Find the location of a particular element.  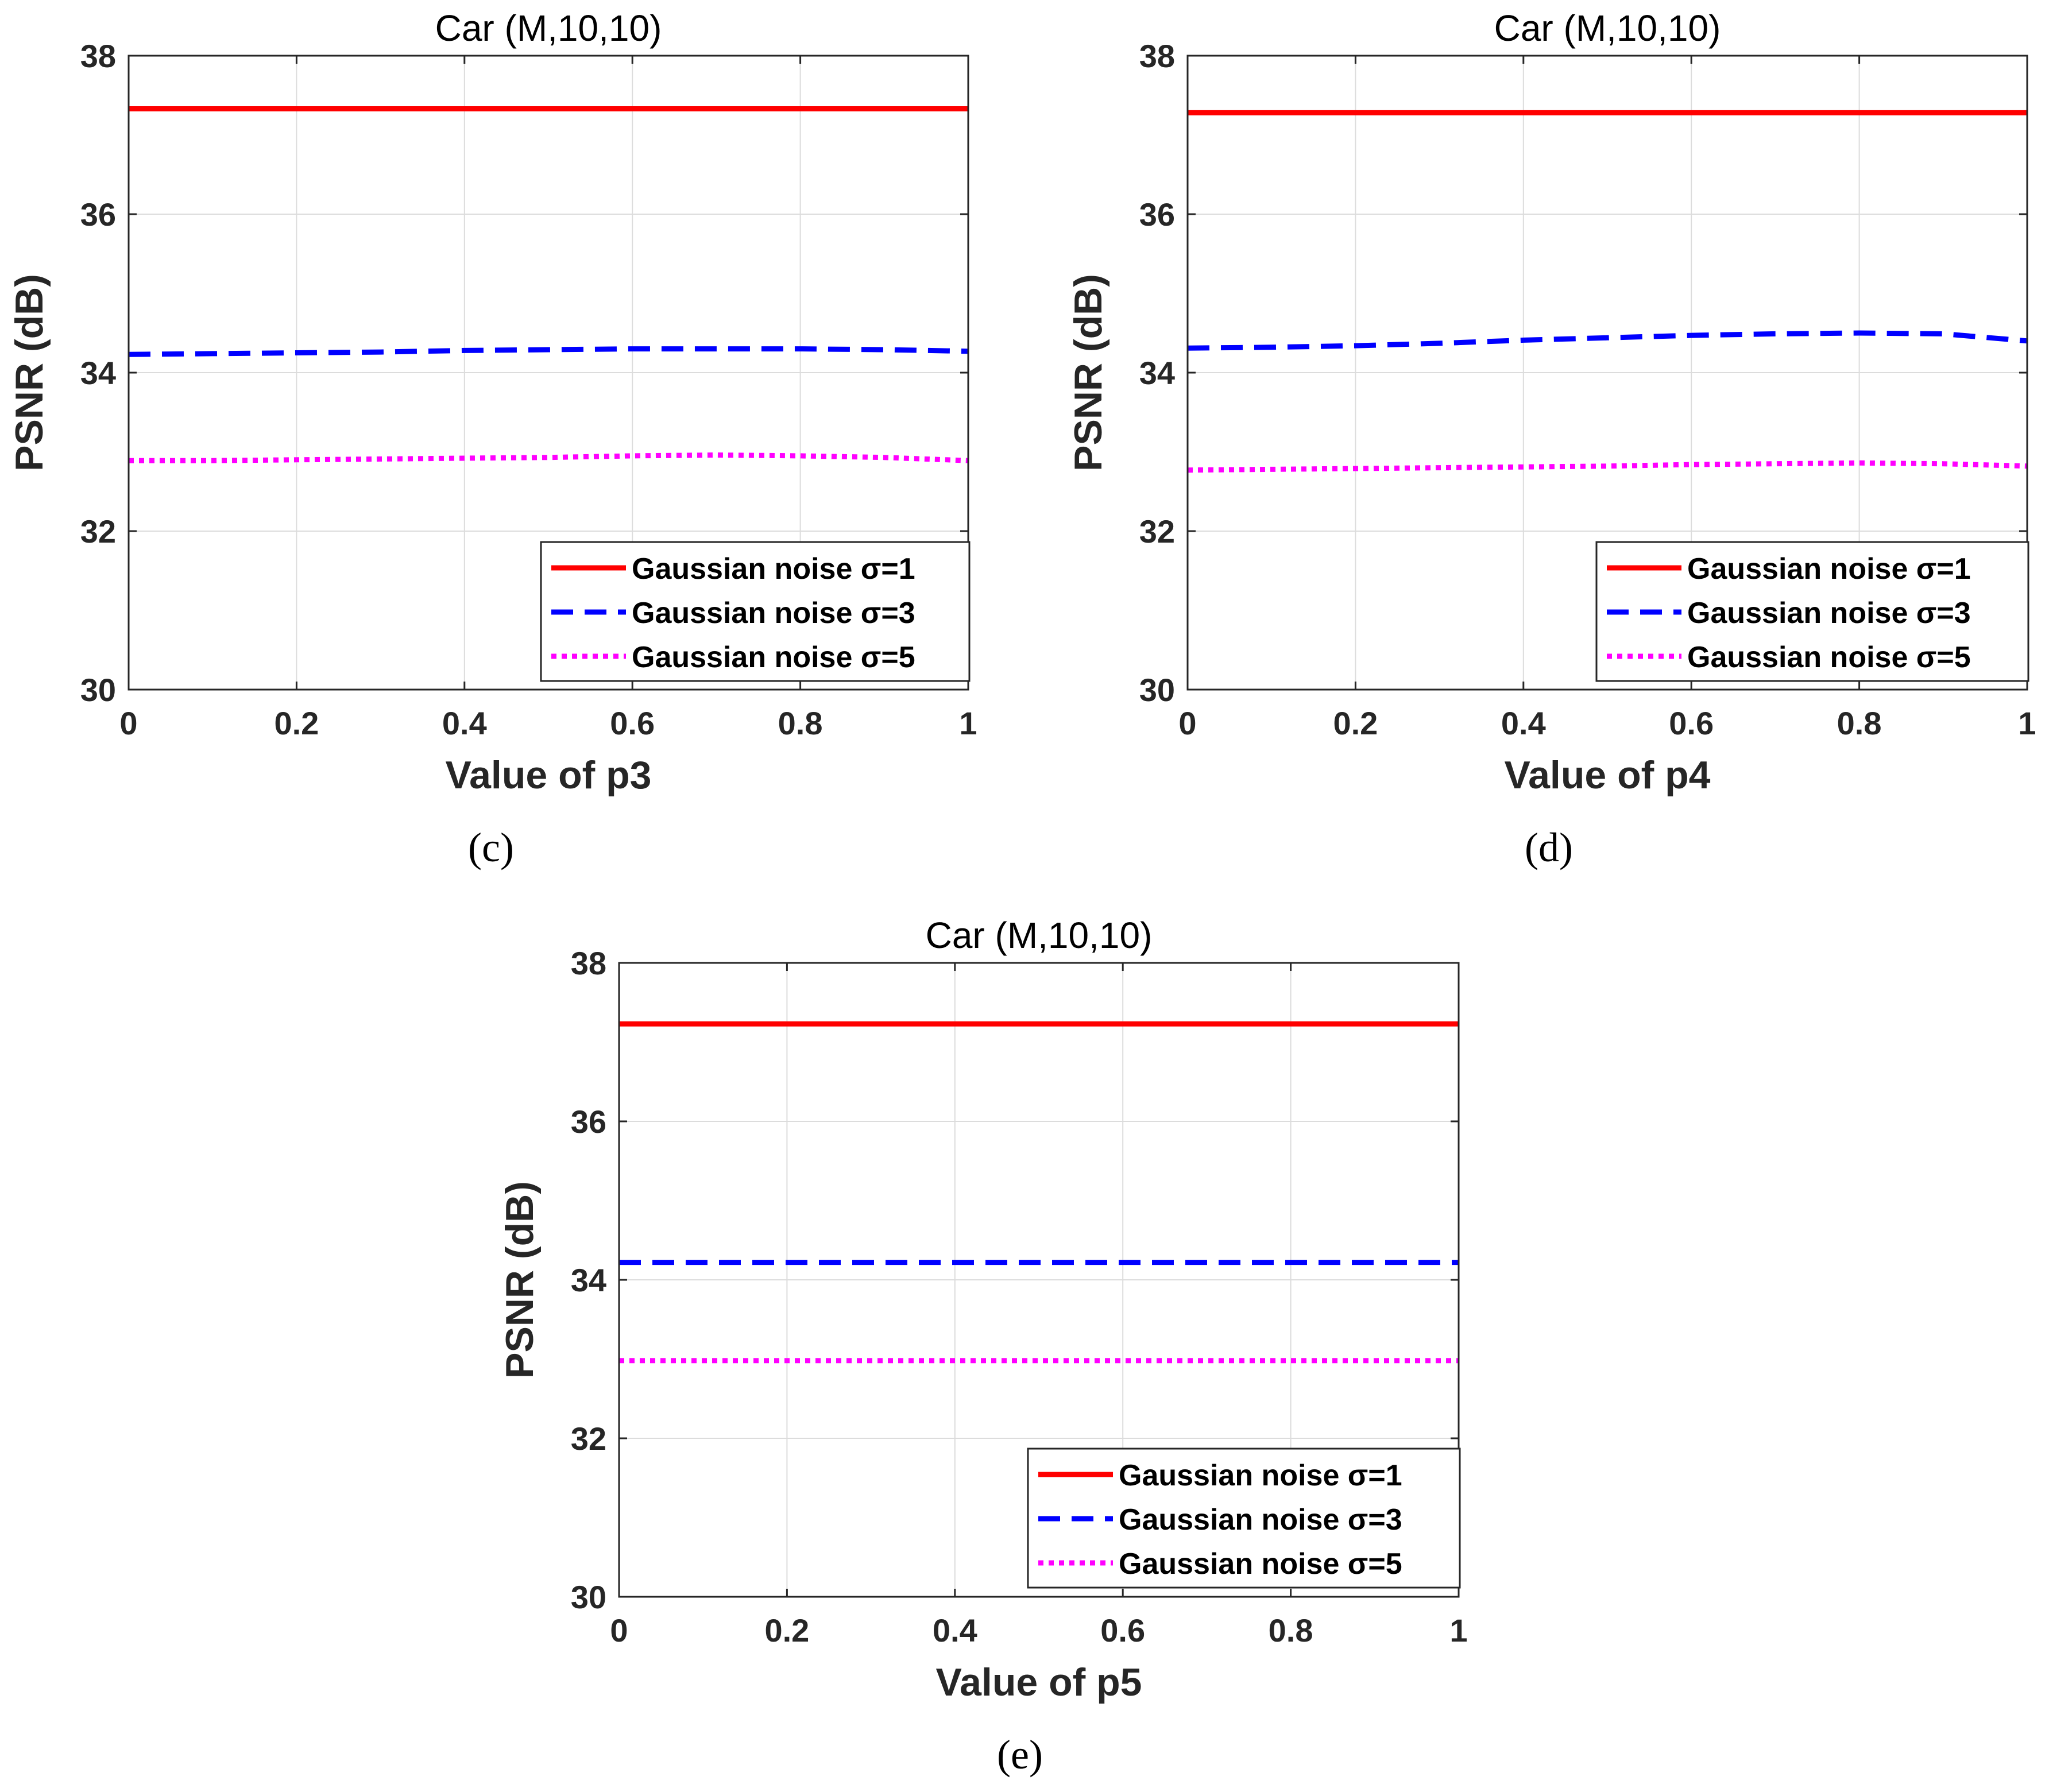

x-axis-label: Value of p3 is located at coordinates (549, 775).